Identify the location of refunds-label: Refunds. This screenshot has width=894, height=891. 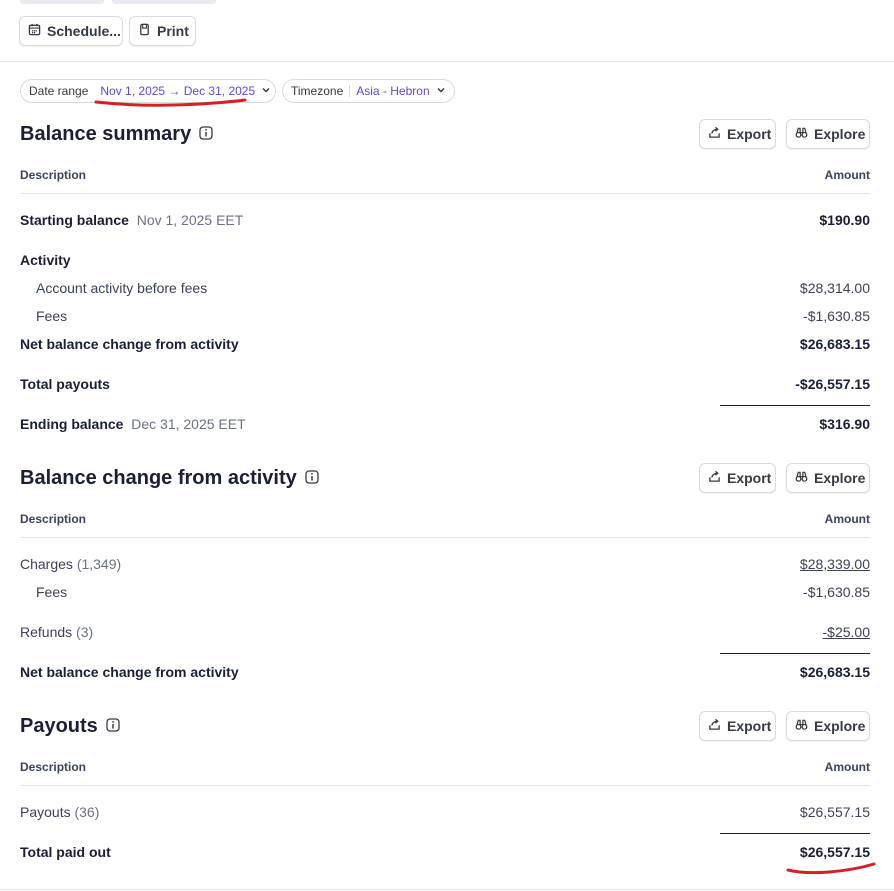
(46, 632).